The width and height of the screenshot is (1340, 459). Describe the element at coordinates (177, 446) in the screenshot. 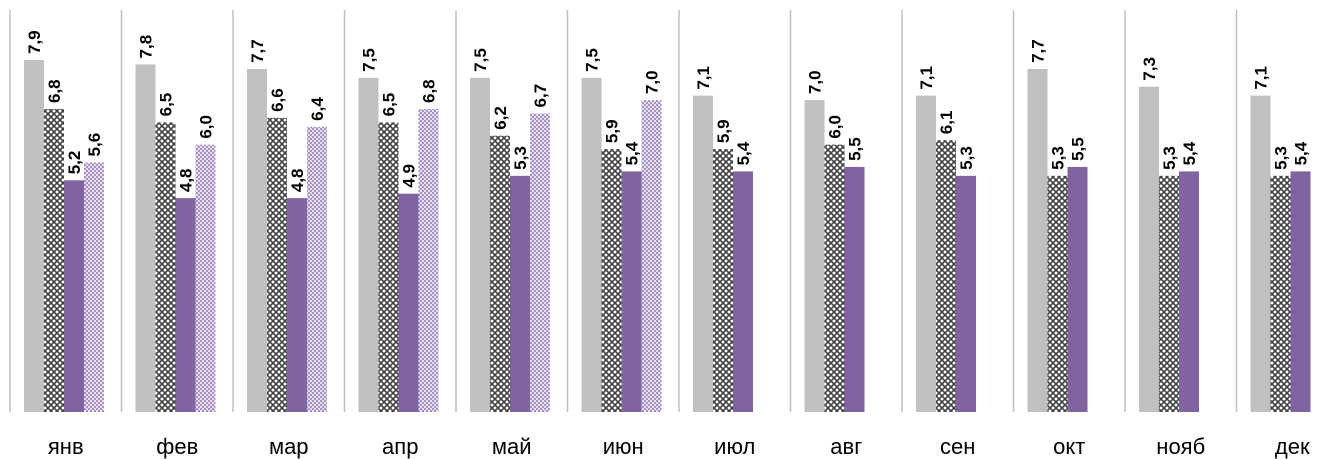

I see `category-label: фев` at that location.